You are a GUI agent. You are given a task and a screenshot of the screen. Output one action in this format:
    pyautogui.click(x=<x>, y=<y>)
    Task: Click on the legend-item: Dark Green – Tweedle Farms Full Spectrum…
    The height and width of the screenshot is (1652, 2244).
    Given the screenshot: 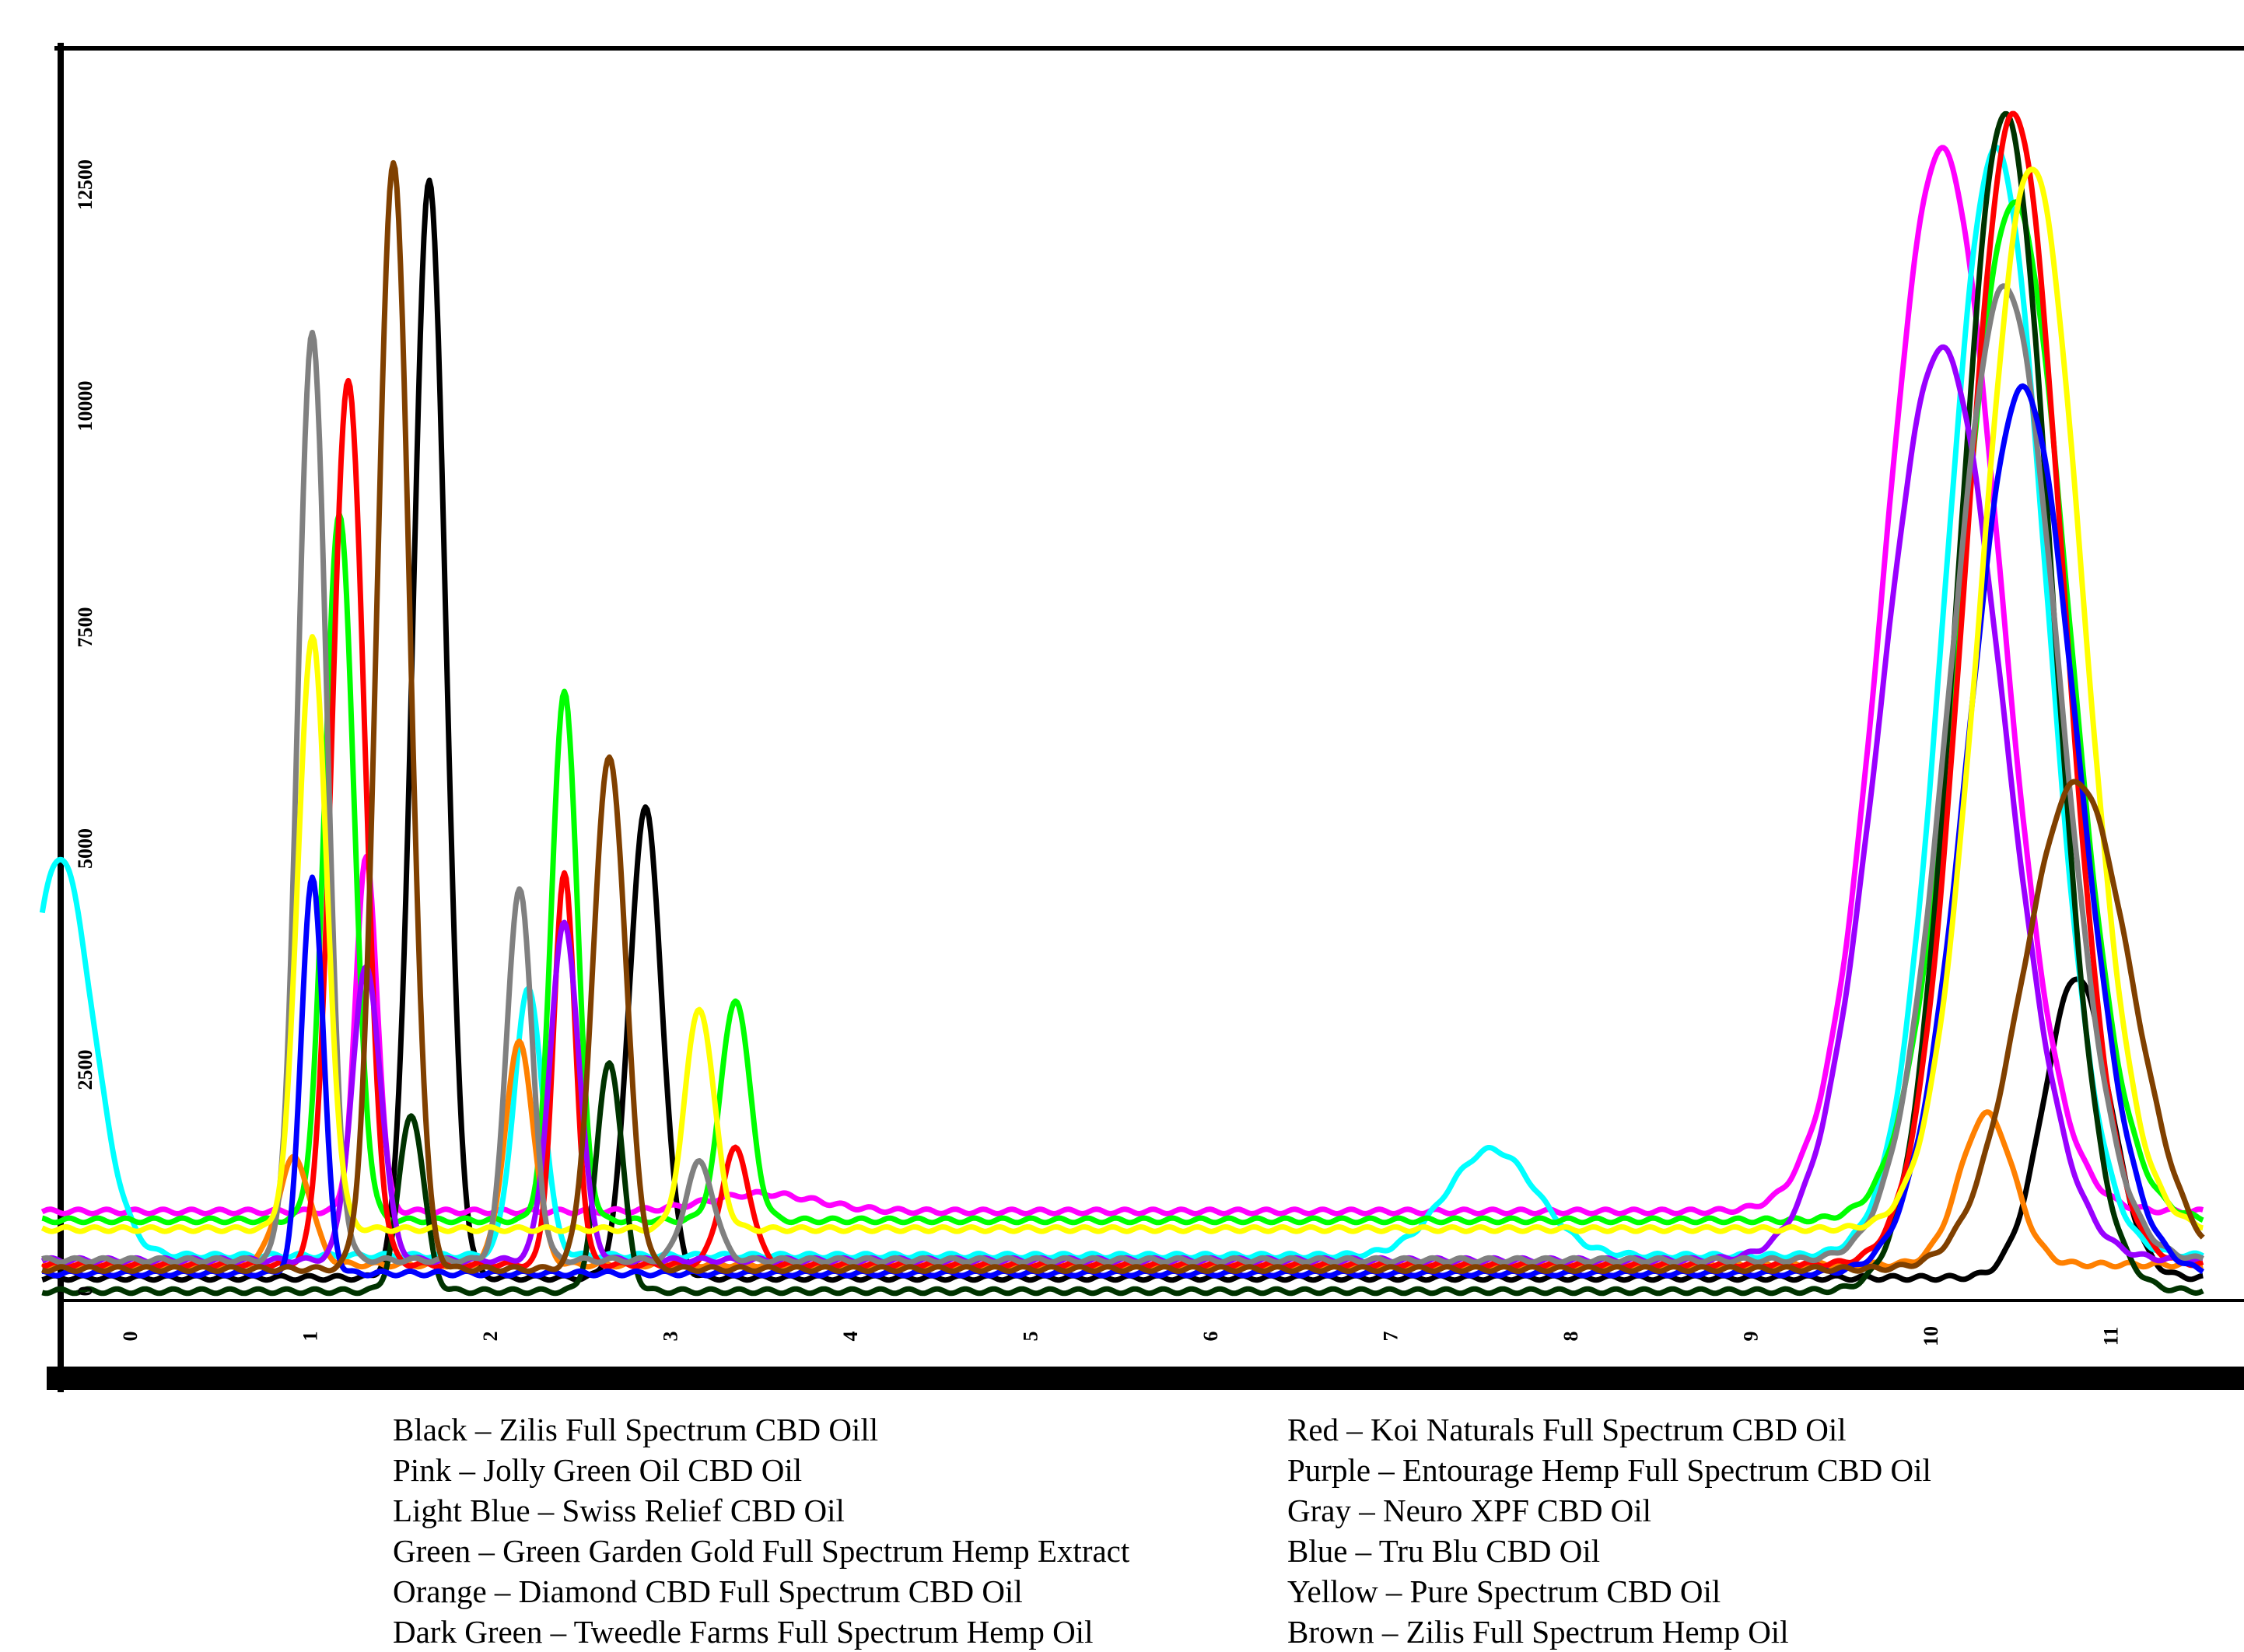 What is the action you would take?
    pyautogui.click(x=743, y=1632)
    